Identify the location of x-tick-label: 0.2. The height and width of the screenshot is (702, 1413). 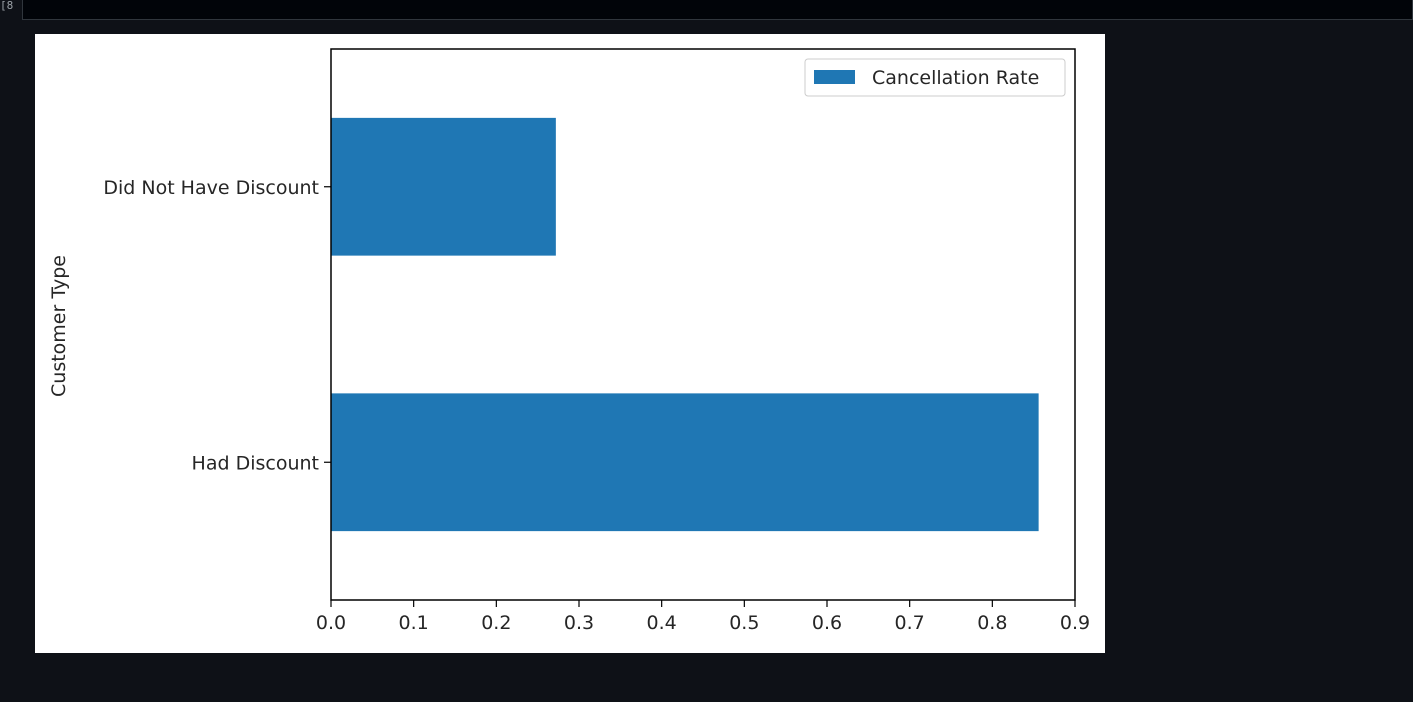
(496, 623).